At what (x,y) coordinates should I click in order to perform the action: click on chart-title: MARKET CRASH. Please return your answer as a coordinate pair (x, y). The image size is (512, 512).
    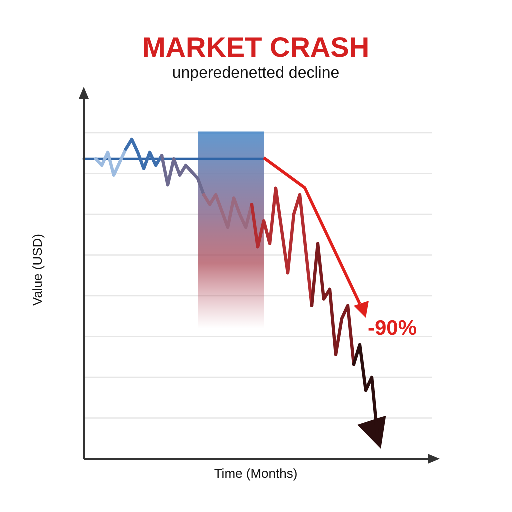
    Looking at the image, I should click on (256, 47).